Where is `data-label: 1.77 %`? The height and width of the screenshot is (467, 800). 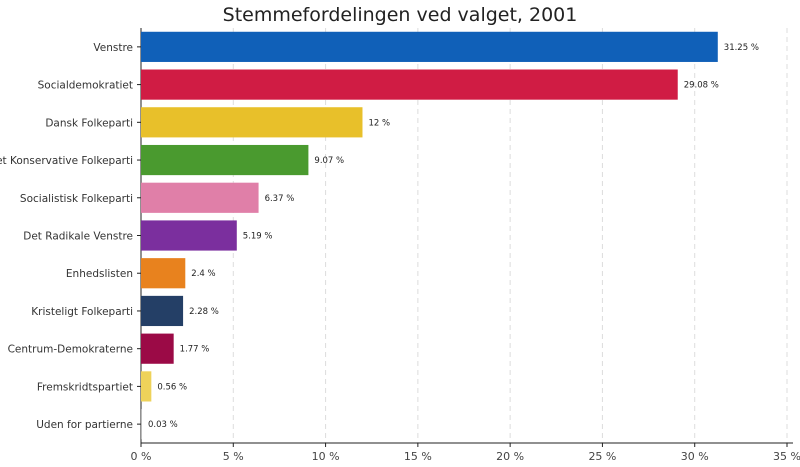 data-label: 1.77 % is located at coordinates (195, 350).